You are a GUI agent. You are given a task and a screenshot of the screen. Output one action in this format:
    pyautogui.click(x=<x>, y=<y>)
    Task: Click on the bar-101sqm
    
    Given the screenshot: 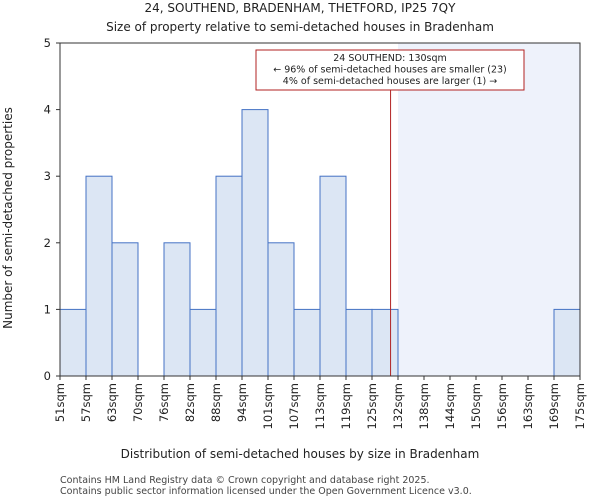 What is the action you would take?
    pyautogui.click(x=281, y=309)
    